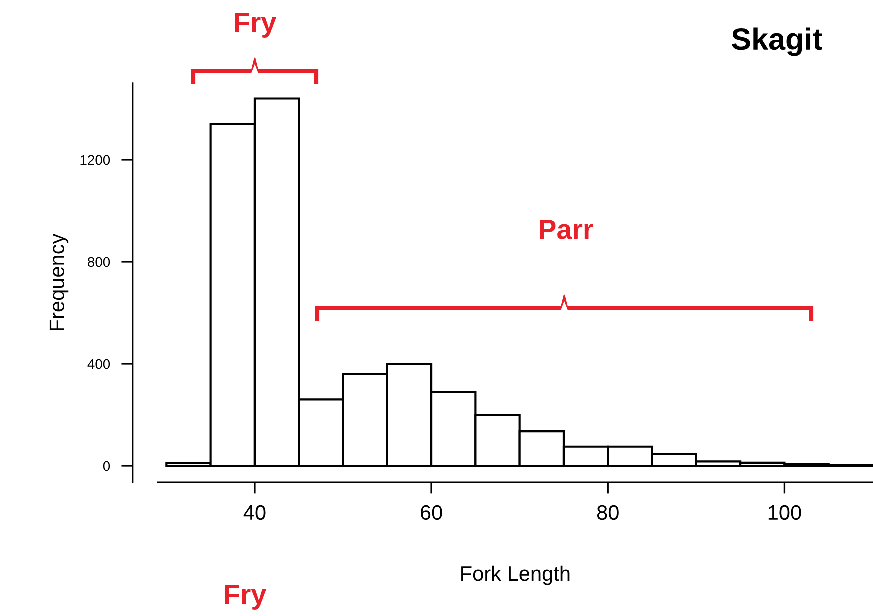 This screenshot has height=616, width=873. I want to click on y-tick-label: 800, so click(99, 262).